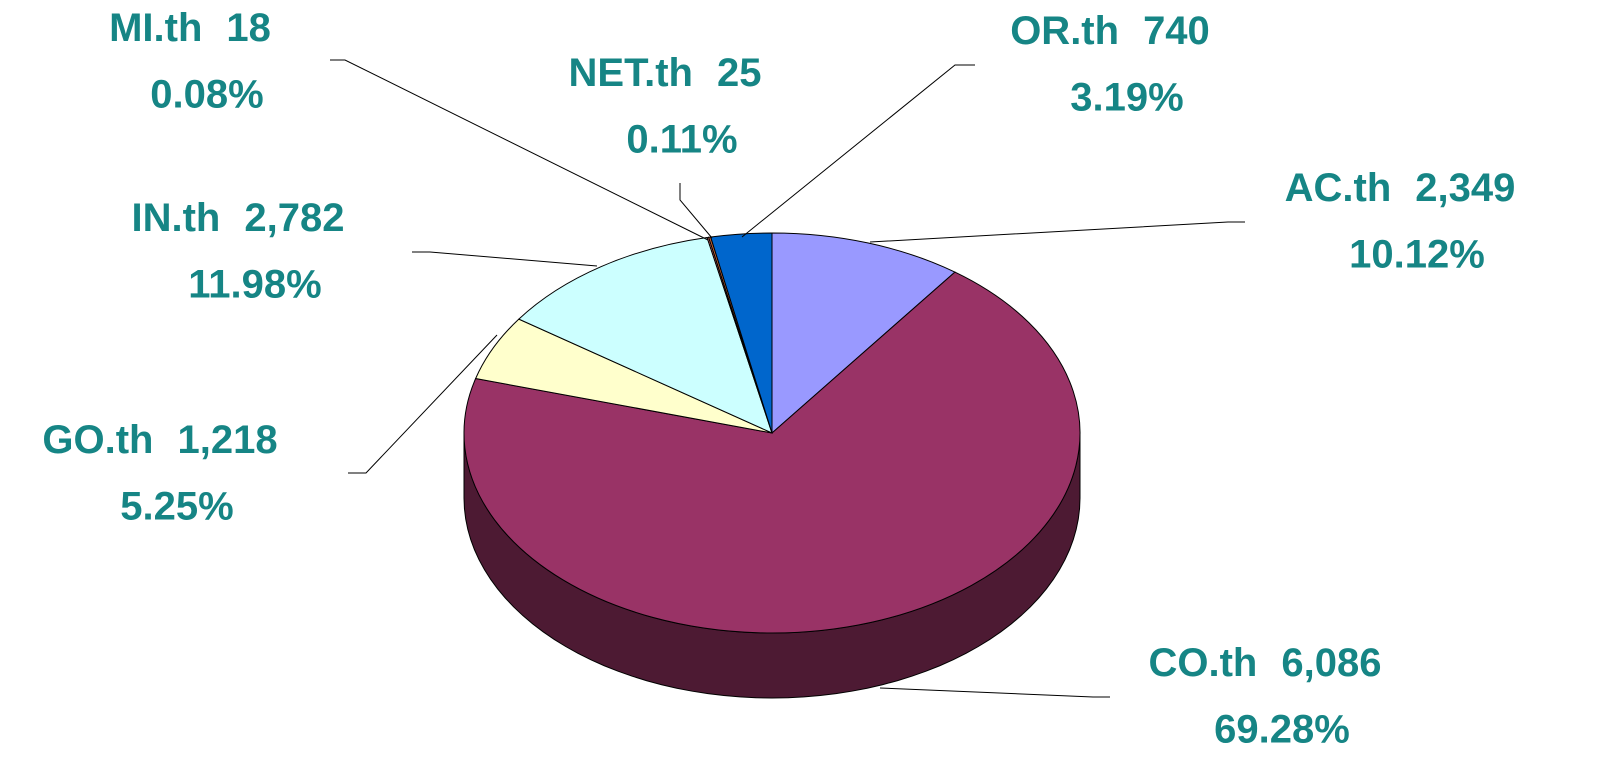 This screenshot has width=1617, height=776. I want to click on slice-label: IN.th 2,782, so click(238, 218).